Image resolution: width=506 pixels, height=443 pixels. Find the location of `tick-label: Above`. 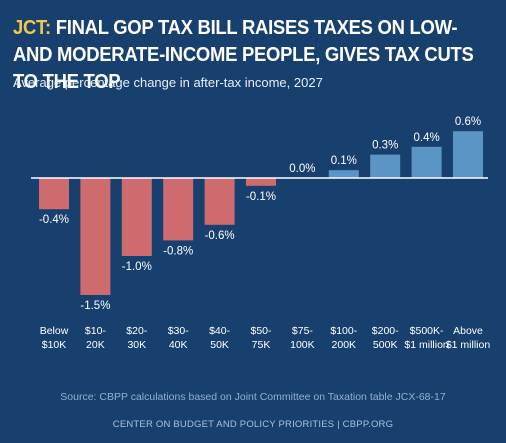

tick-label: Above is located at coordinates (468, 331).